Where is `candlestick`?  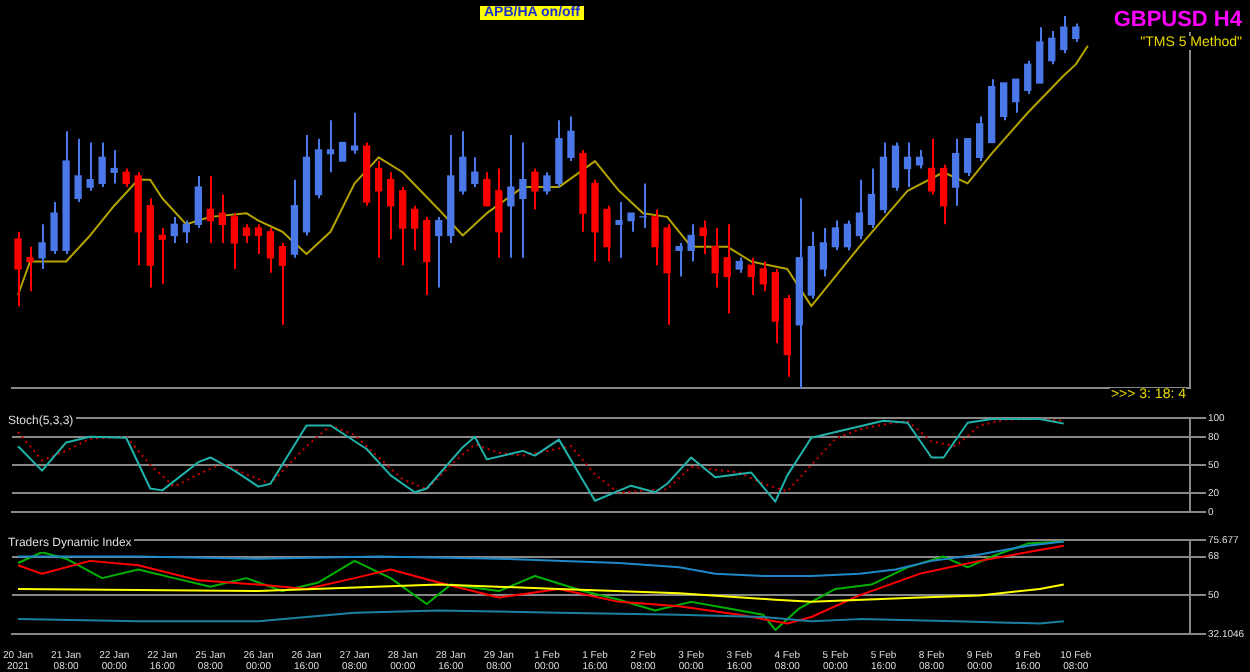
candlestick is located at coordinates (643, 206).